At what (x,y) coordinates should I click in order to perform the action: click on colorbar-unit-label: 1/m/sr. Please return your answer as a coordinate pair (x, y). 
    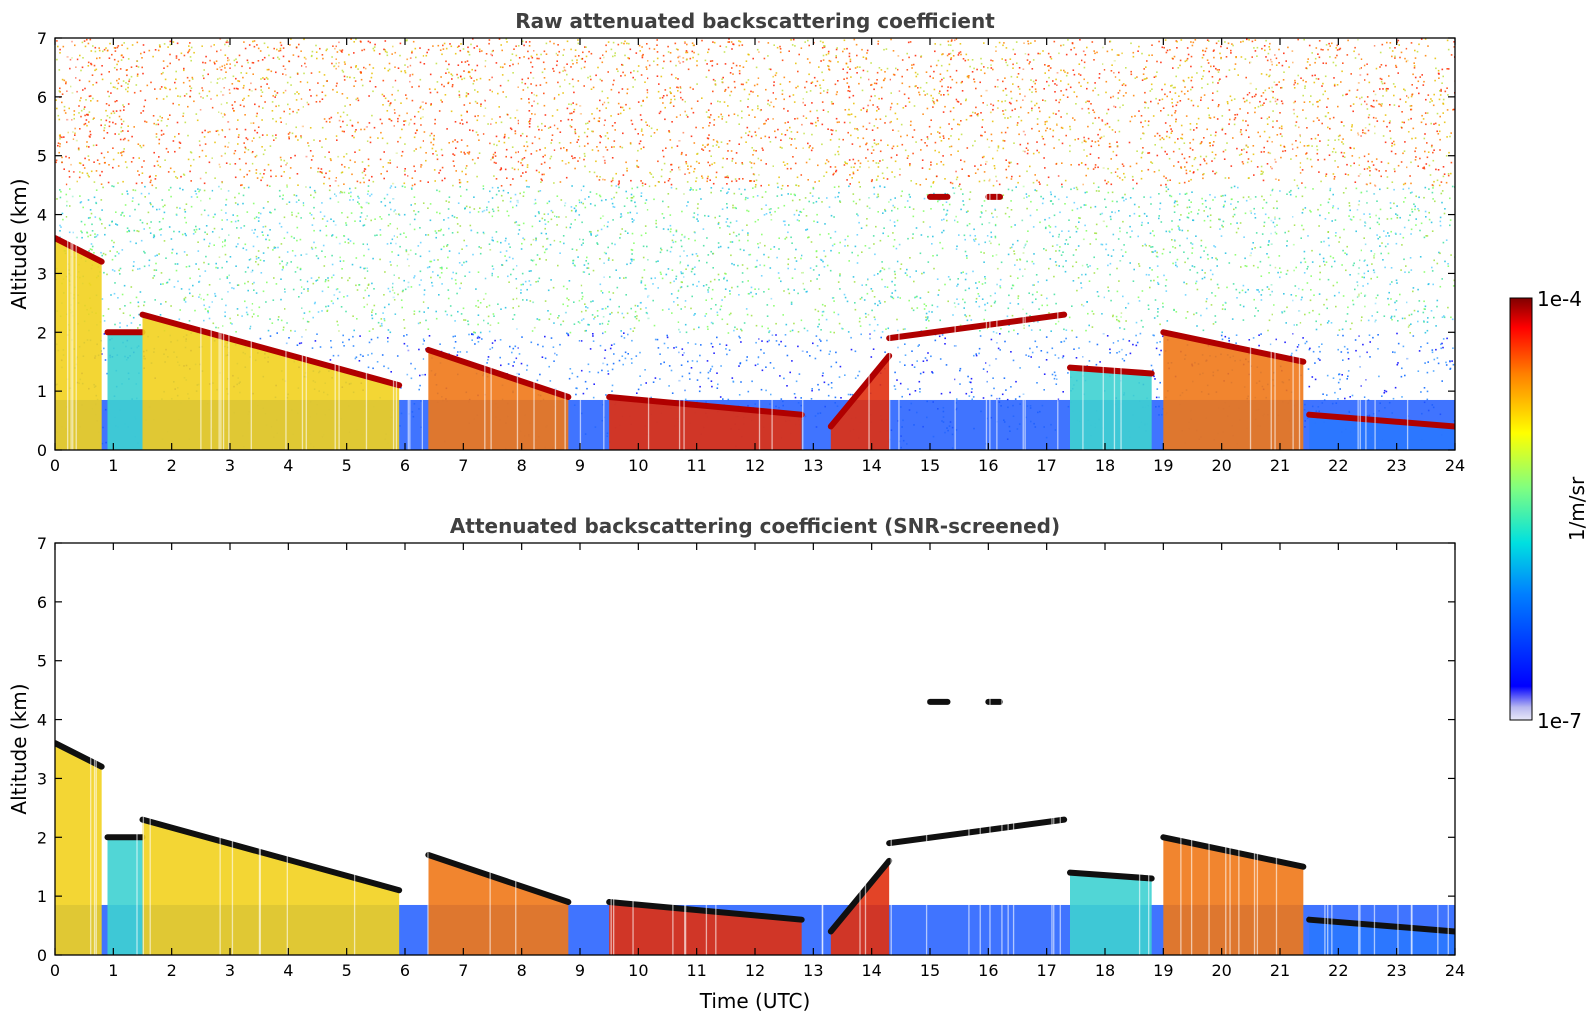
    Looking at the image, I should click on (1577, 508).